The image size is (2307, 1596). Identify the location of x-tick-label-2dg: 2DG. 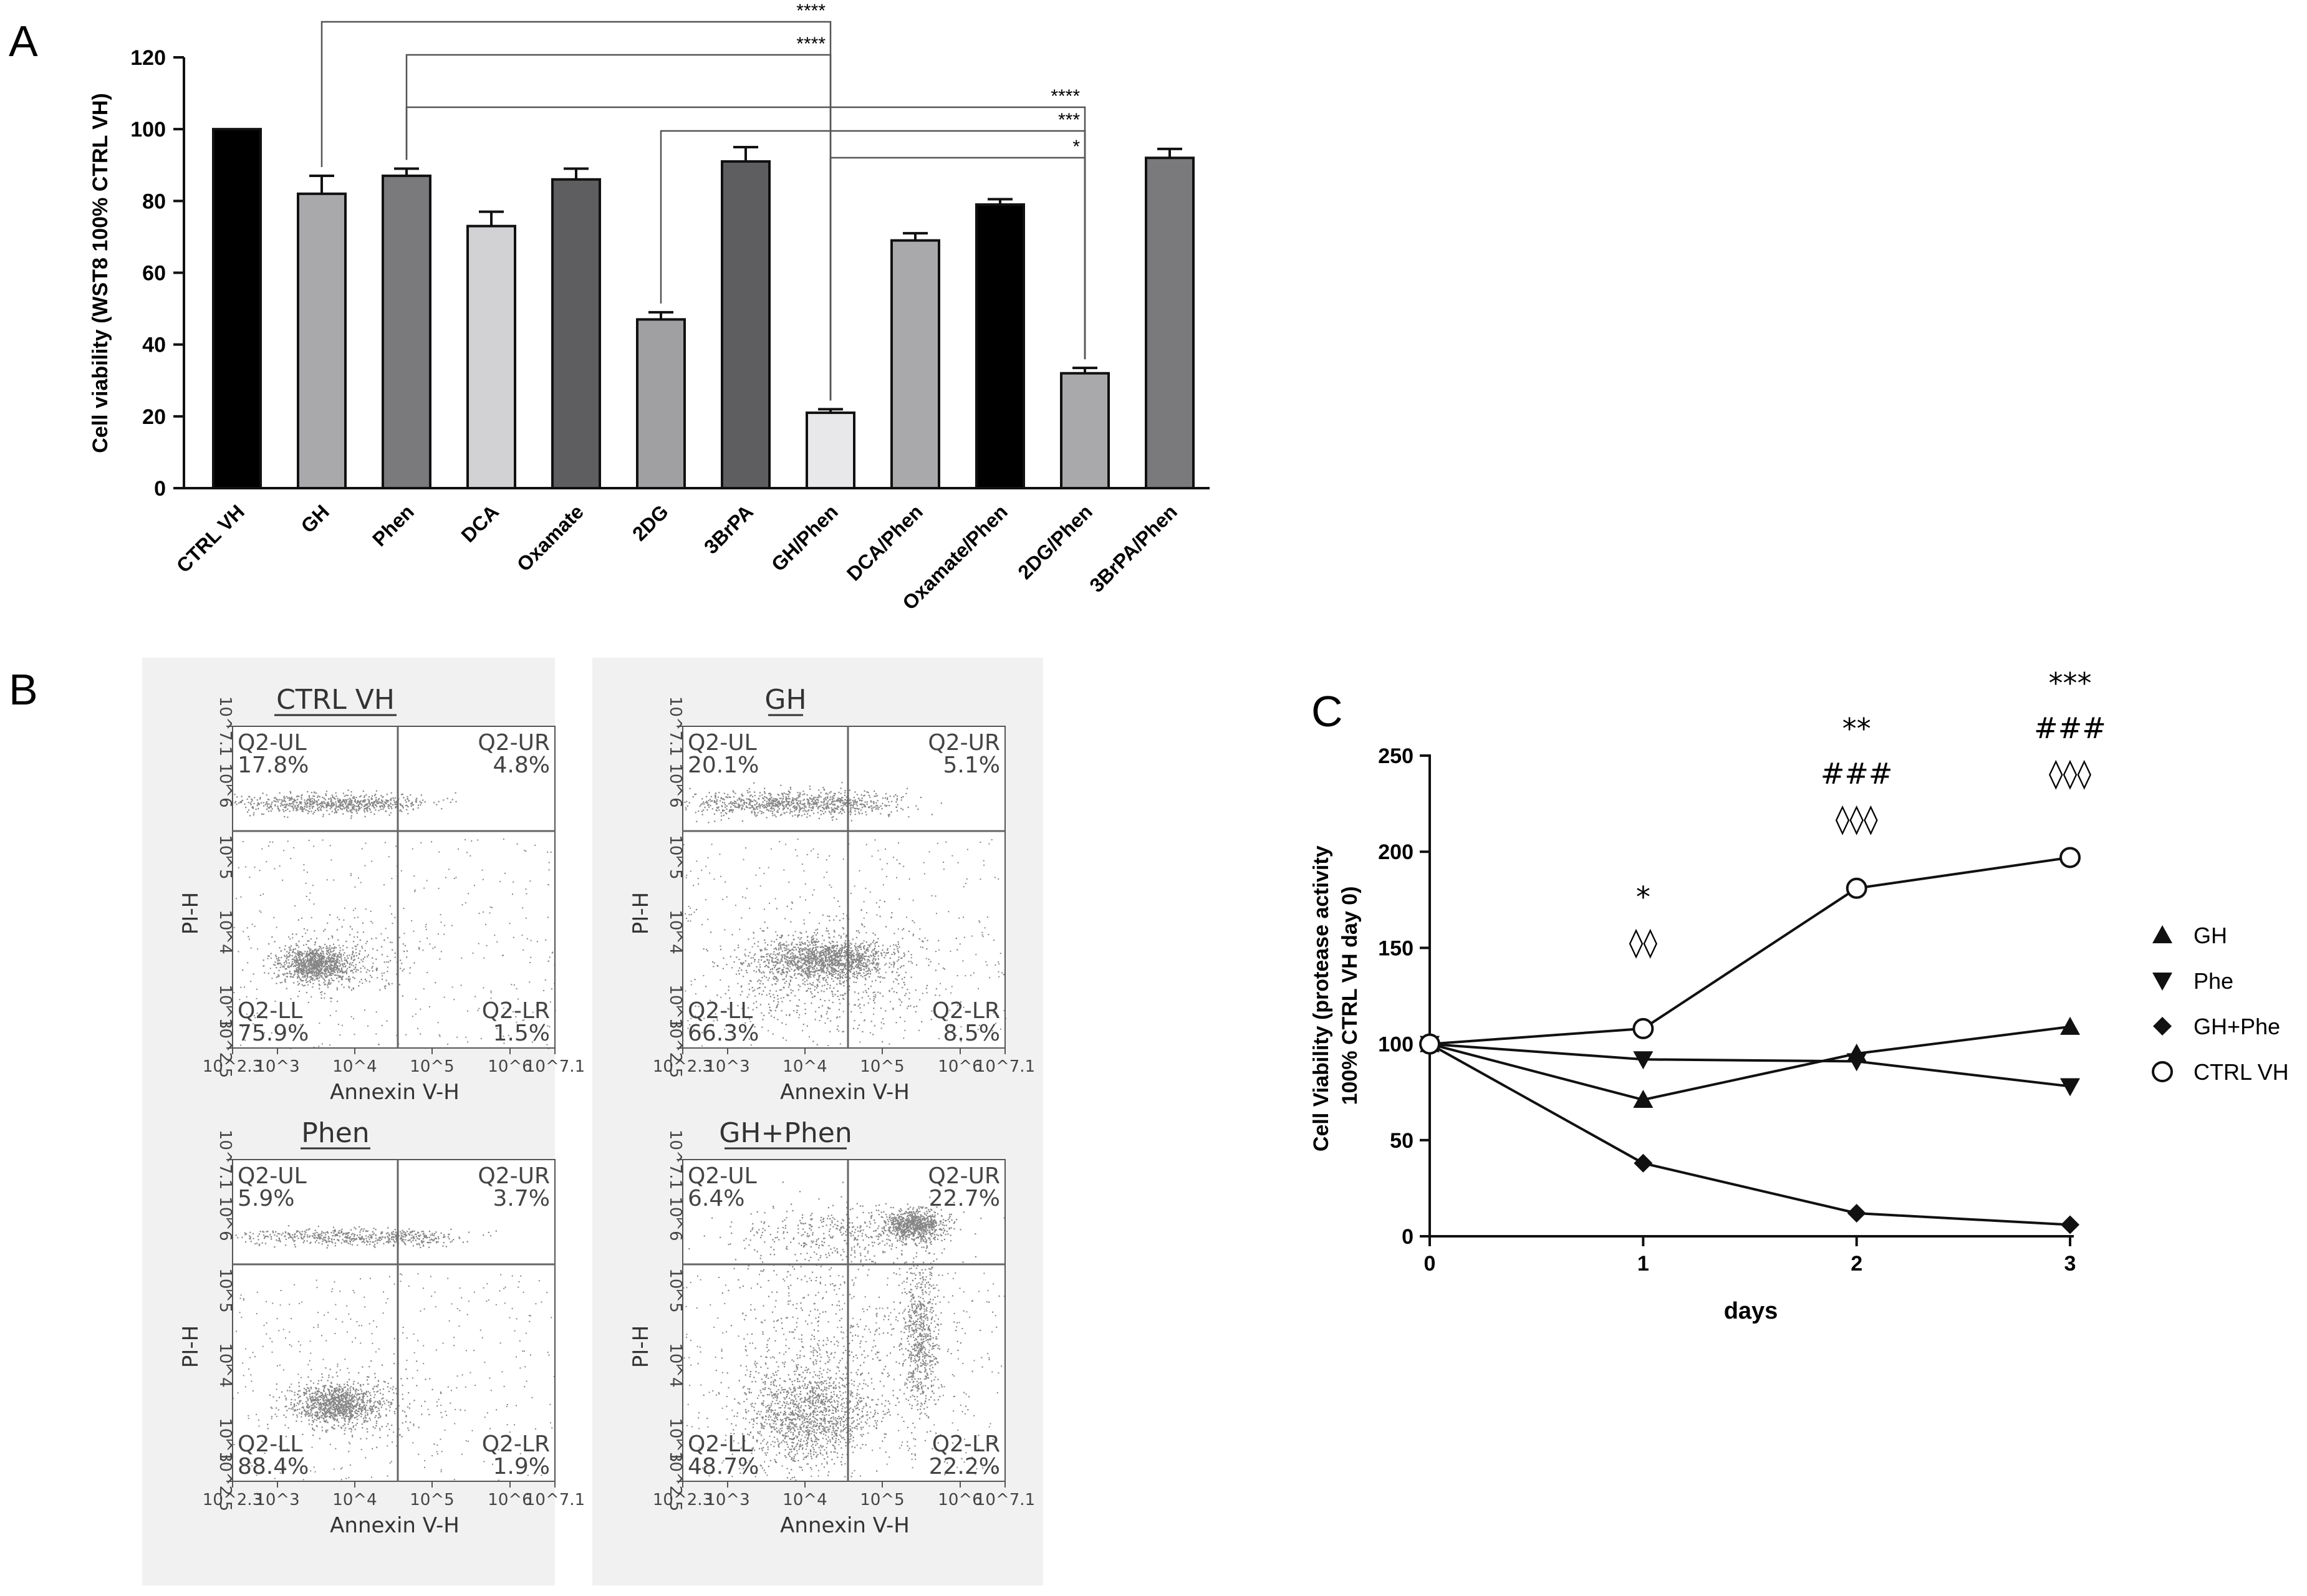
(650, 522).